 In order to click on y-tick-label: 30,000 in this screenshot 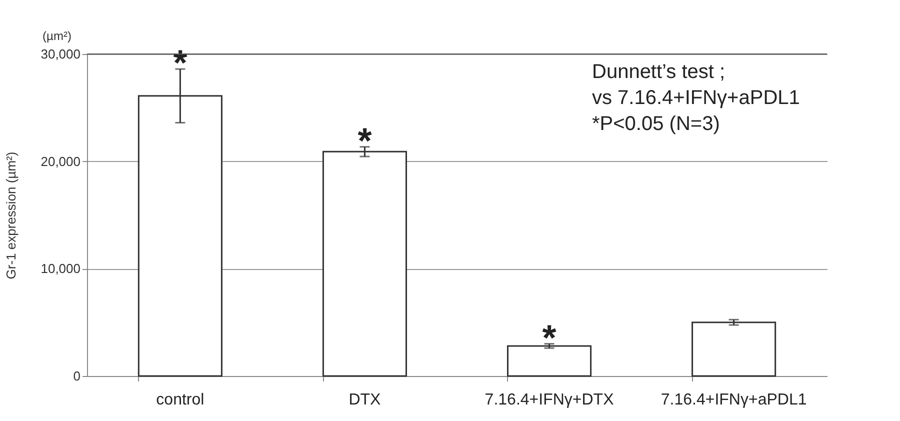, I will do `click(60, 54)`.